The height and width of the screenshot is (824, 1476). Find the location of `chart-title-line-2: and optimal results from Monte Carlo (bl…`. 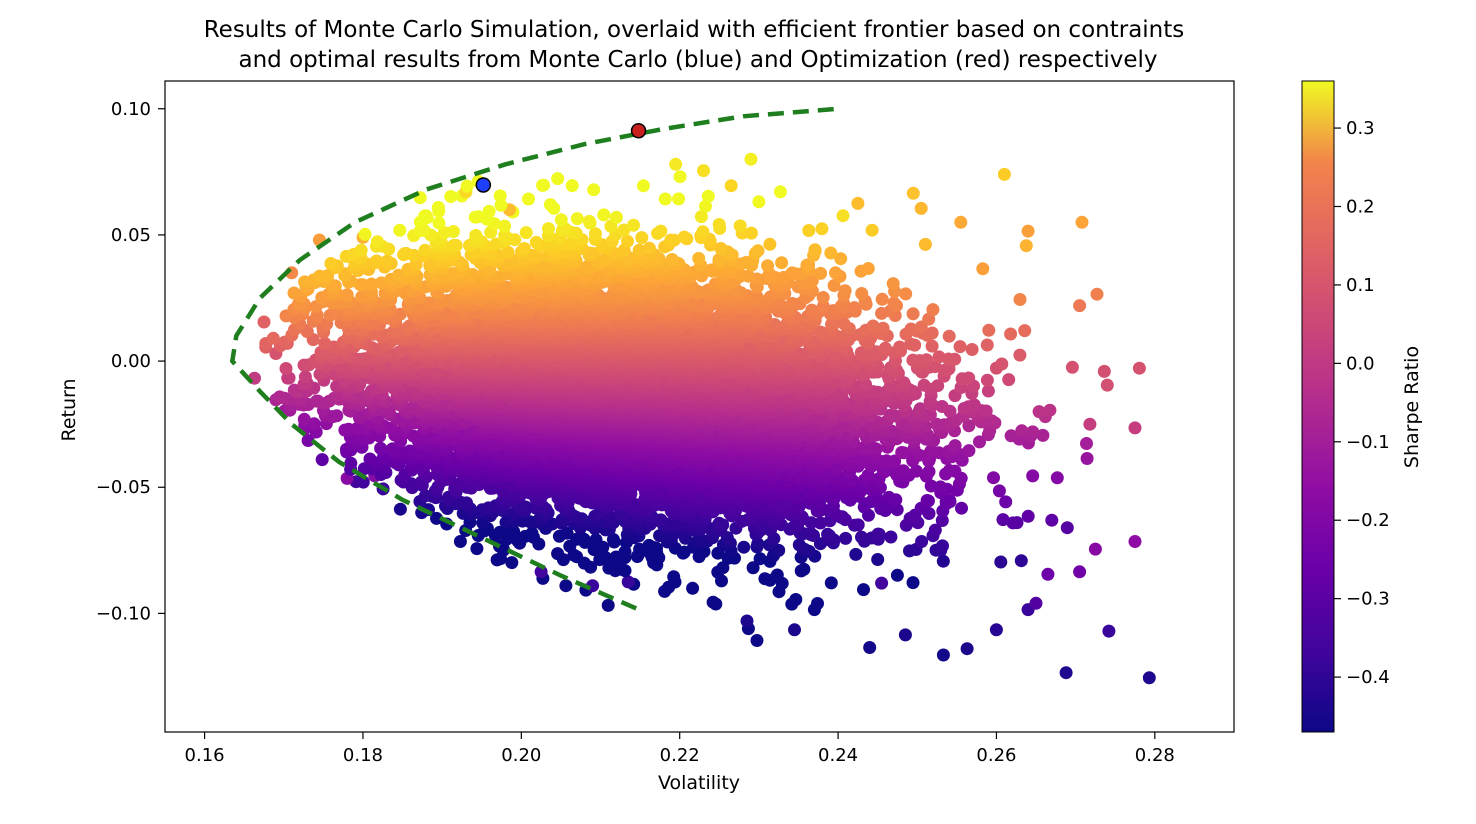

chart-title-line-2: and optimal results from Monte Carlo (bl… is located at coordinates (697, 60).